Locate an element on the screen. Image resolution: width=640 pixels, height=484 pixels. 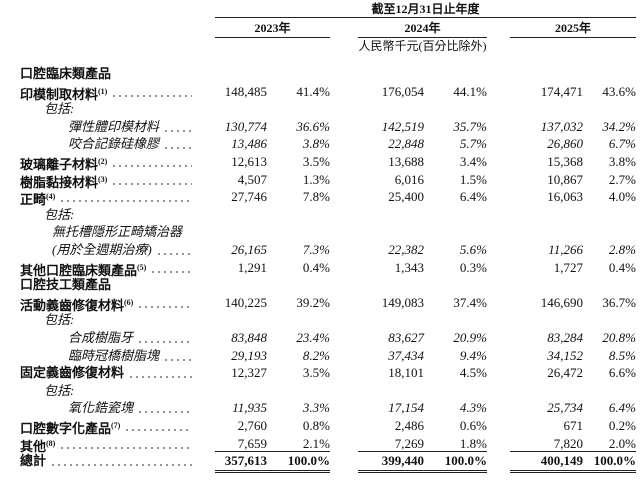
cell-value: 20.9% is located at coordinates (470, 337).